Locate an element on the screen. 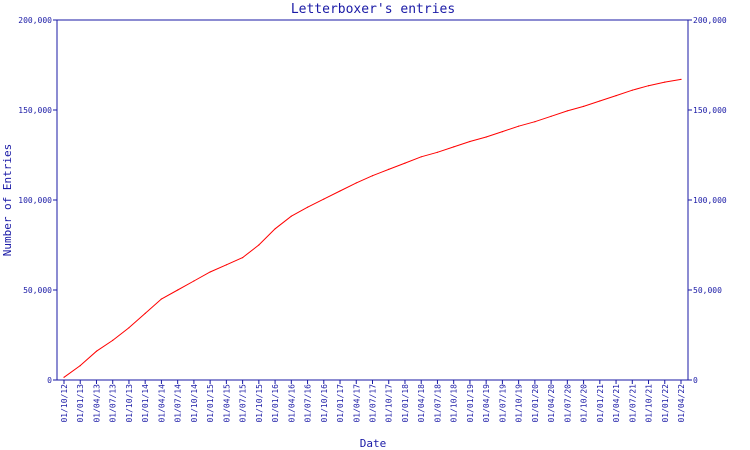 The height and width of the screenshot is (450, 750). x-tick-label: 01/01/21 is located at coordinates (600, 403).